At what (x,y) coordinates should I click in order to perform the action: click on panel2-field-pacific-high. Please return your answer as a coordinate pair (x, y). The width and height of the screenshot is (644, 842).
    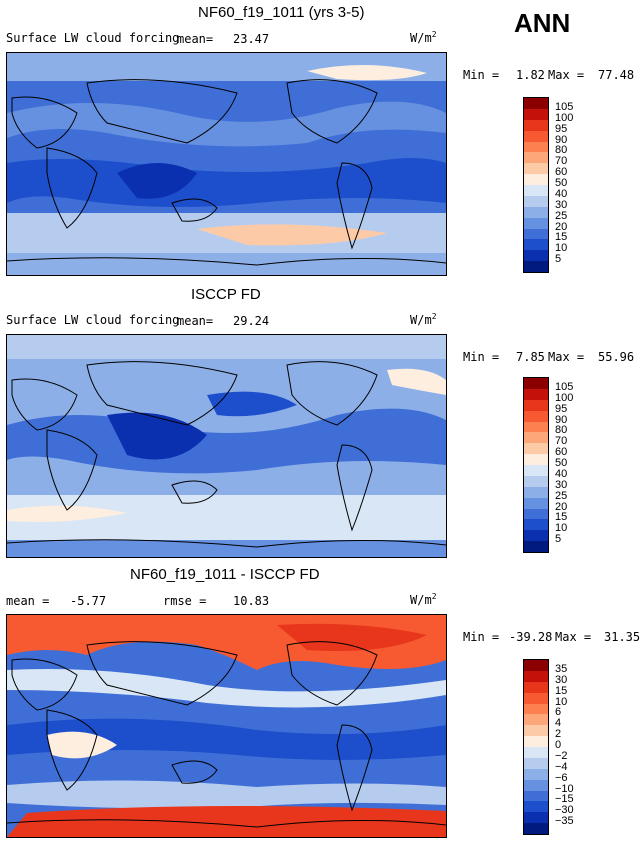
    Looking at the image, I should click on (416, 381).